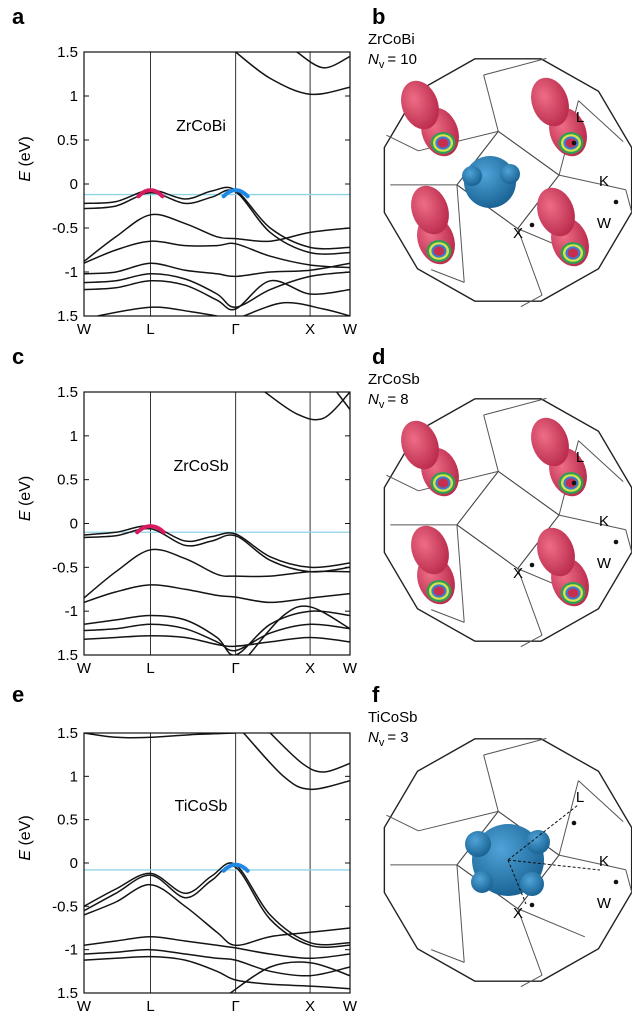 This screenshot has height=1020, width=632. Describe the element at coordinates (517, 882) in the screenshot. I see `high-symmetry-dashed-line` at that location.